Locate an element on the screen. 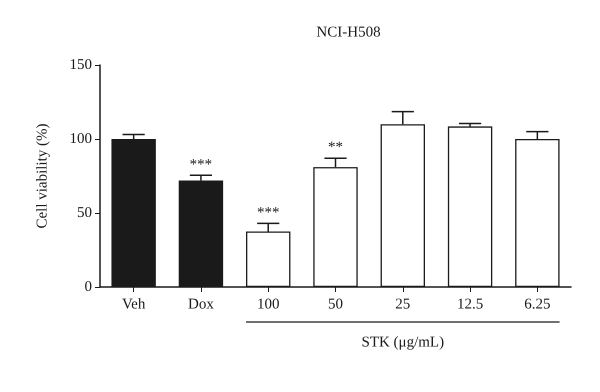 This screenshot has height=392, width=600. x-tick-label: 6.25 is located at coordinates (537, 304).